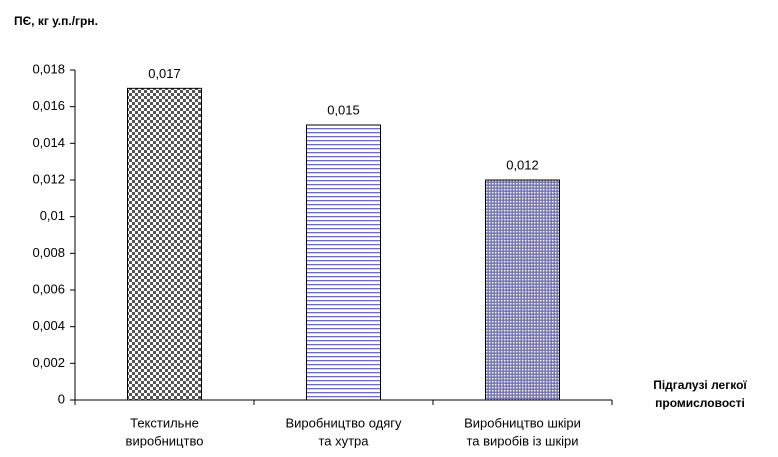 The width and height of the screenshot is (778, 457). What do you see at coordinates (343, 109) in the screenshot?
I see `value-label: 0,015` at bounding box center [343, 109].